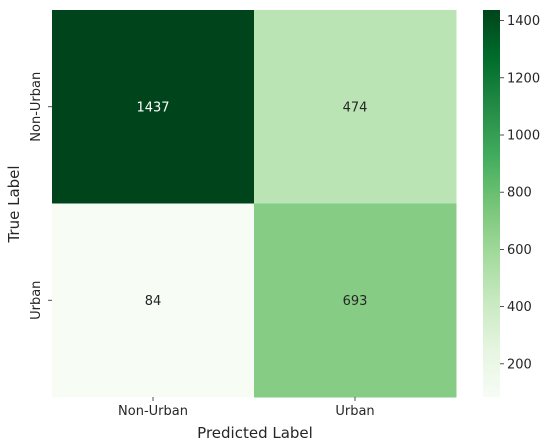  What do you see at coordinates (491, 203) in the screenshot?
I see `colorbar` at bounding box center [491, 203].